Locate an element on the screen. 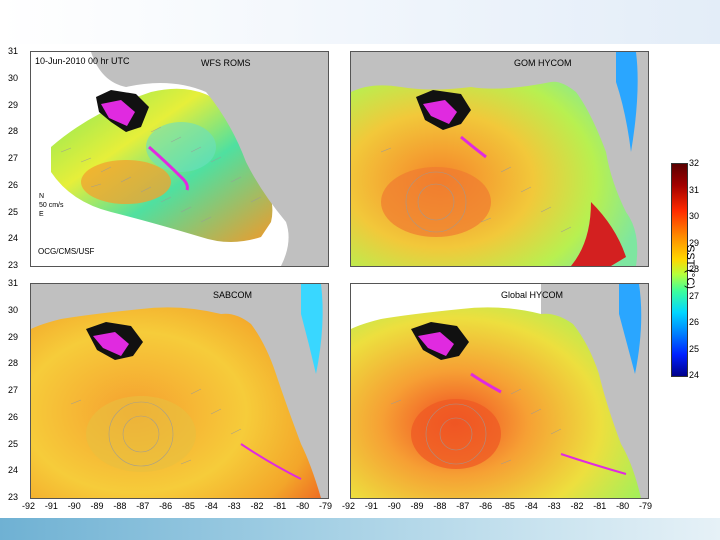  colorbar-label: SST (°C) is located at coordinates (690, 267).